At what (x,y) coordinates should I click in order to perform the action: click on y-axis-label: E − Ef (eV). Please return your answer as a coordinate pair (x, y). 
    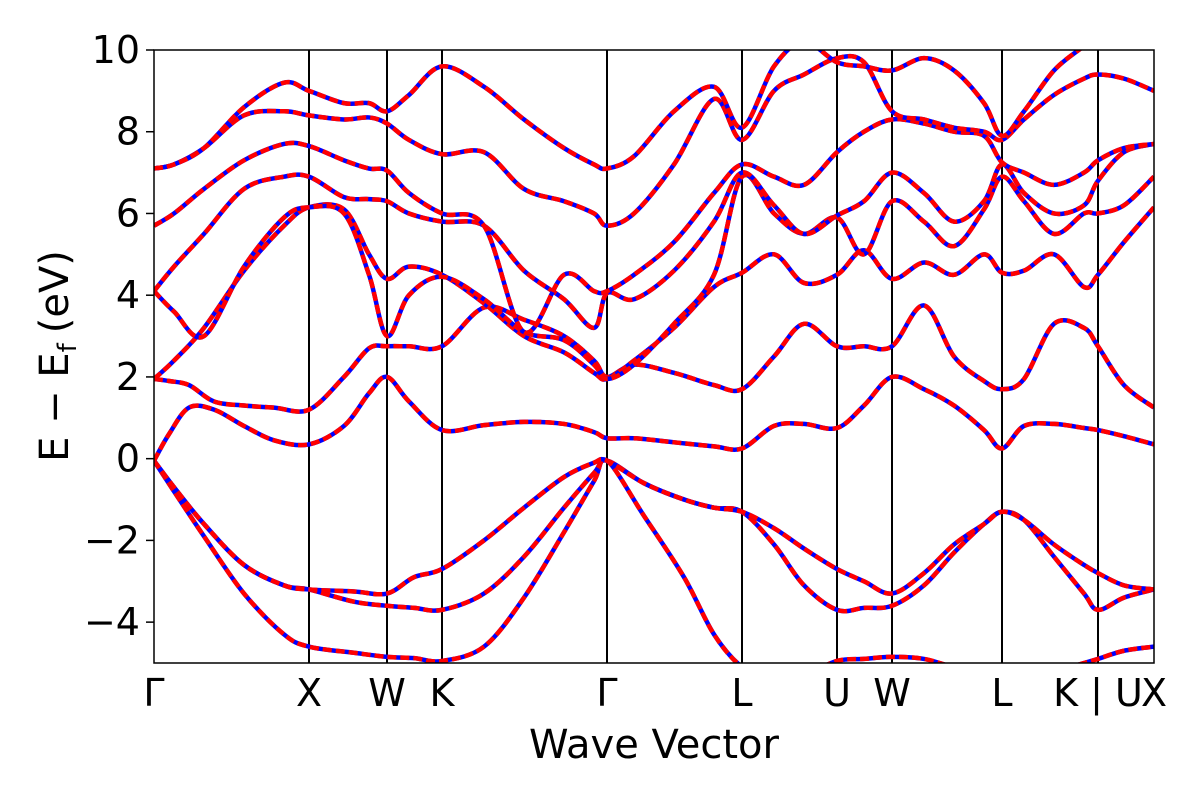
    Looking at the image, I should click on (57, 356).